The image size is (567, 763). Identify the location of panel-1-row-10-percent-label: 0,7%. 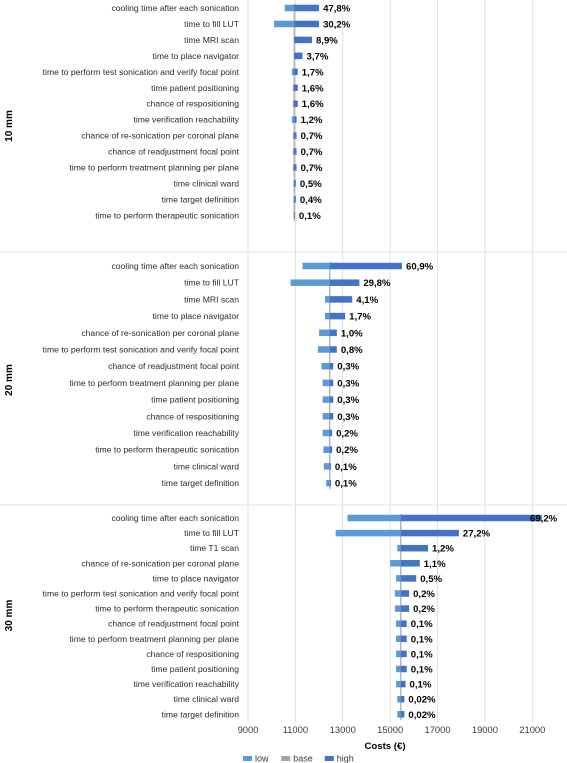
(312, 152).